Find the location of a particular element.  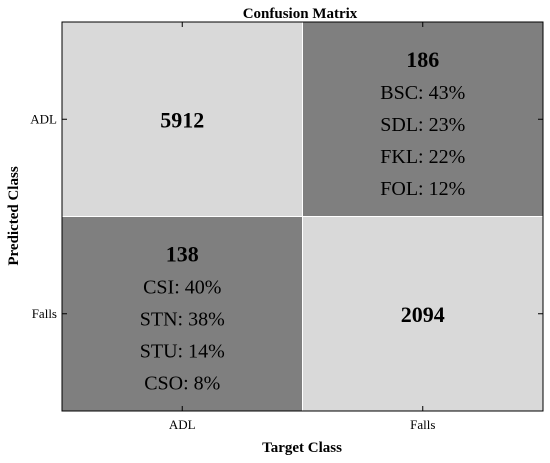

chart-title: Confusion Matrix is located at coordinates (300, 14).